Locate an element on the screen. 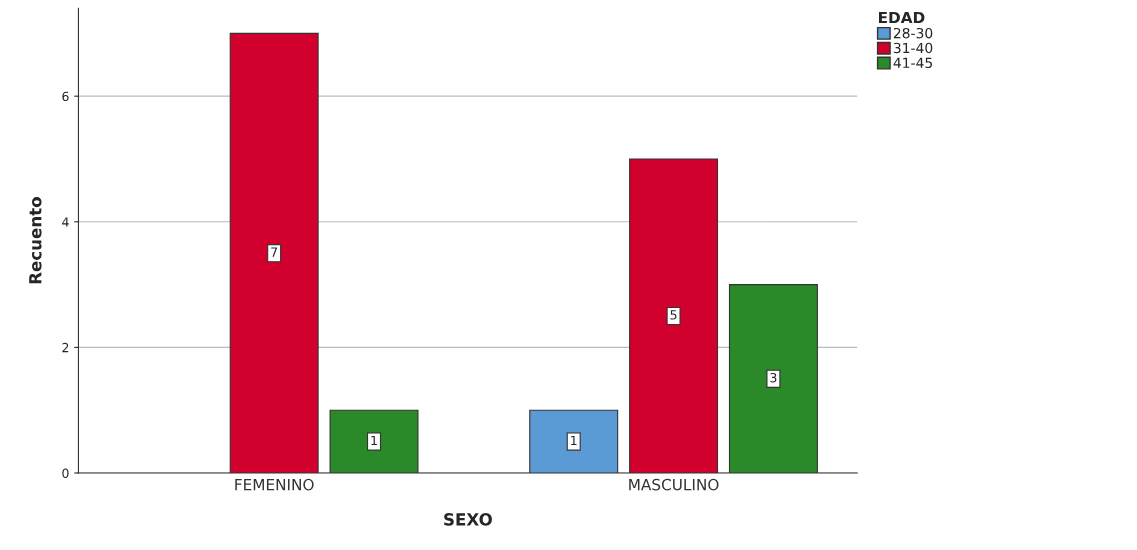  x-axis-title: SEXO is located at coordinates (468, 519).